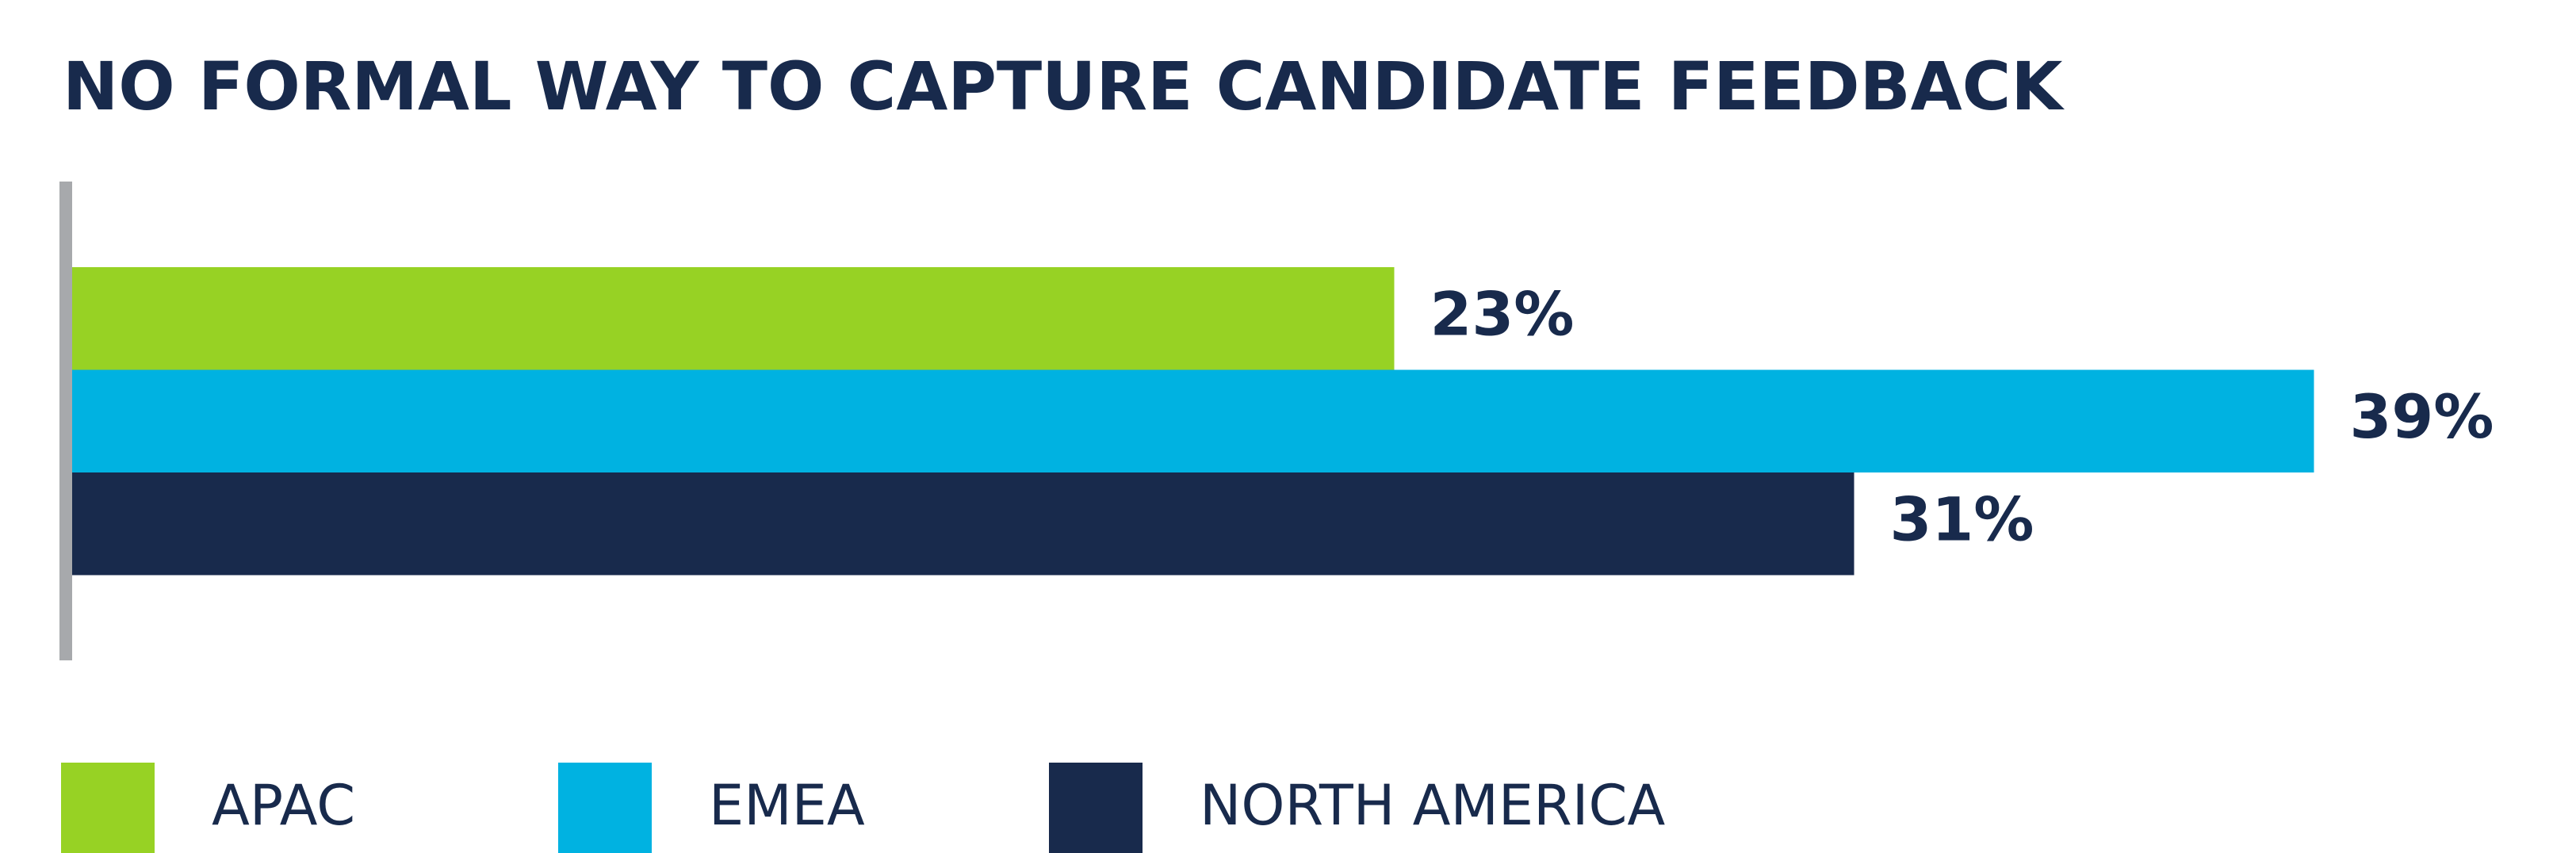 This screenshot has height=853, width=2576. Describe the element at coordinates (2422, 416) in the screenshot. I see `data-label: 39%` at that location.